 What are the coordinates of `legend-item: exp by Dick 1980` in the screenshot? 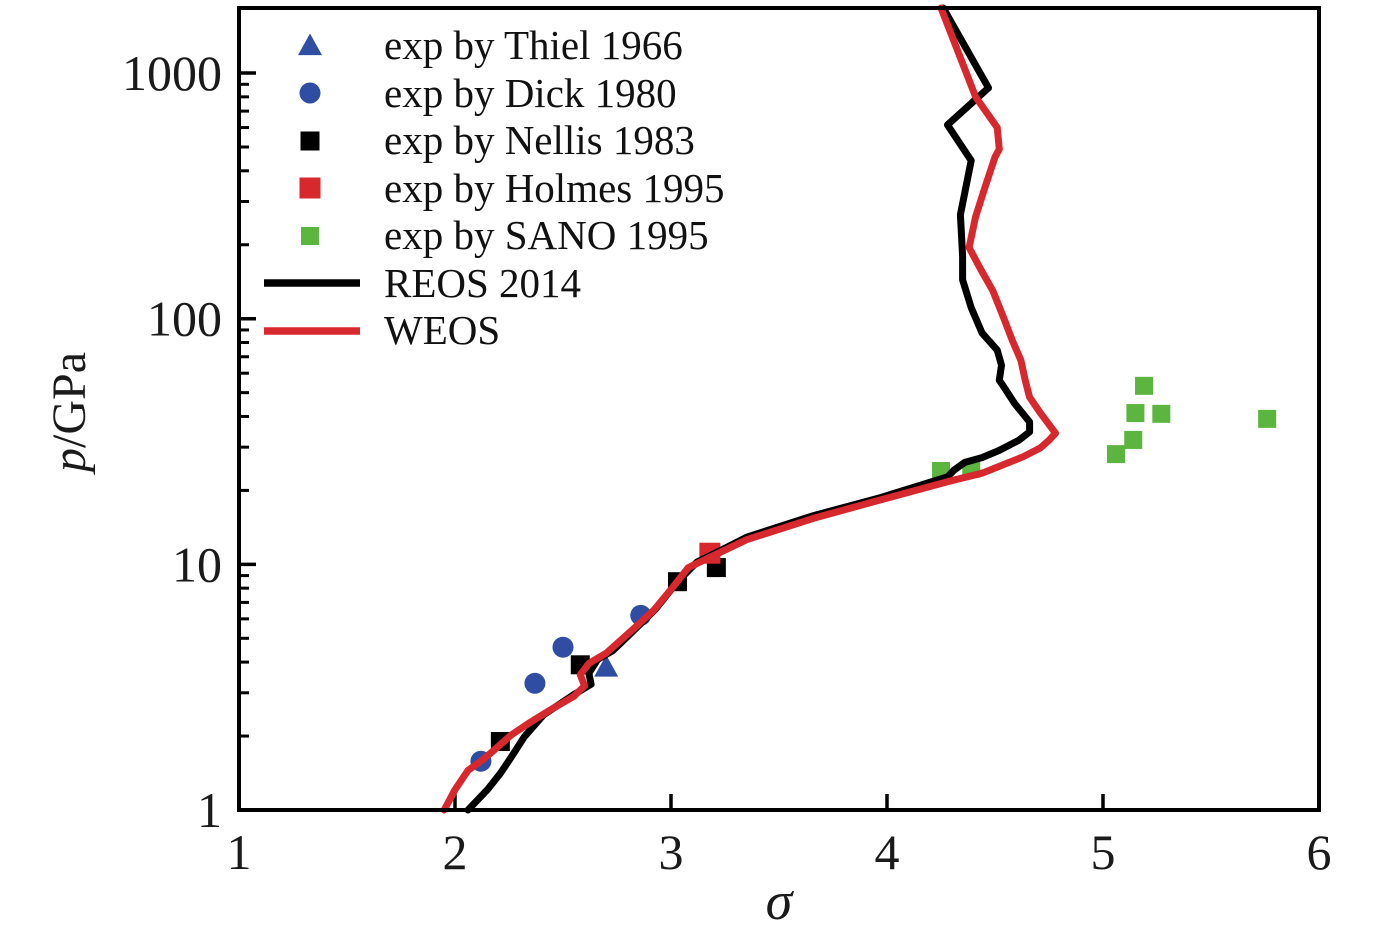 It's located at (491, 94).